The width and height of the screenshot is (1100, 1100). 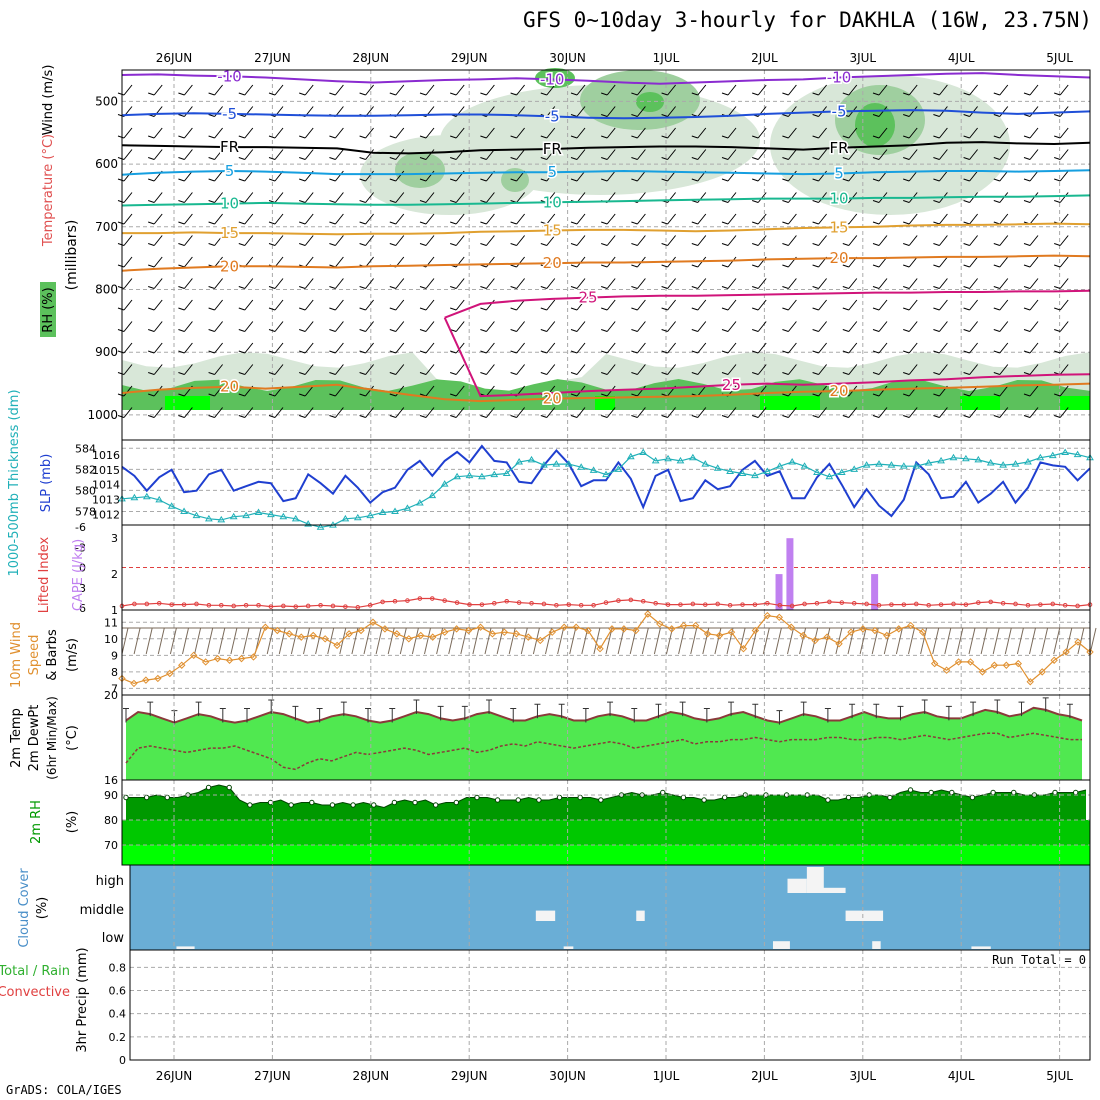 I want to click on cape-tick-label: 3, so click(x=114, y=538).